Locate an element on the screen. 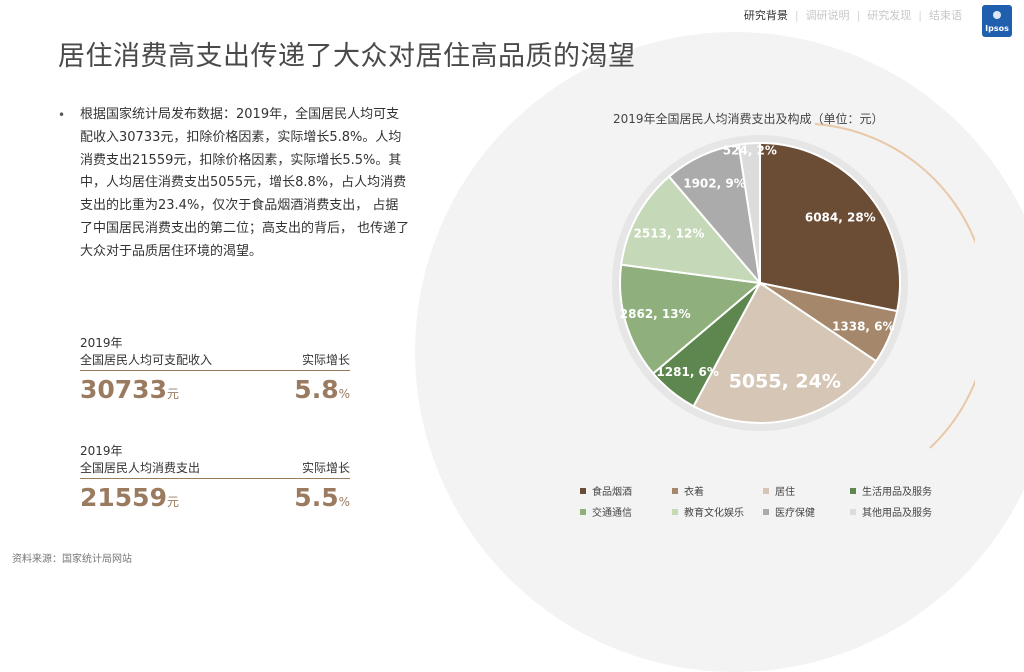 The image size is (1024, 672). legend-item-household: 生活用品及服务 is located at coordinates (891, 490).